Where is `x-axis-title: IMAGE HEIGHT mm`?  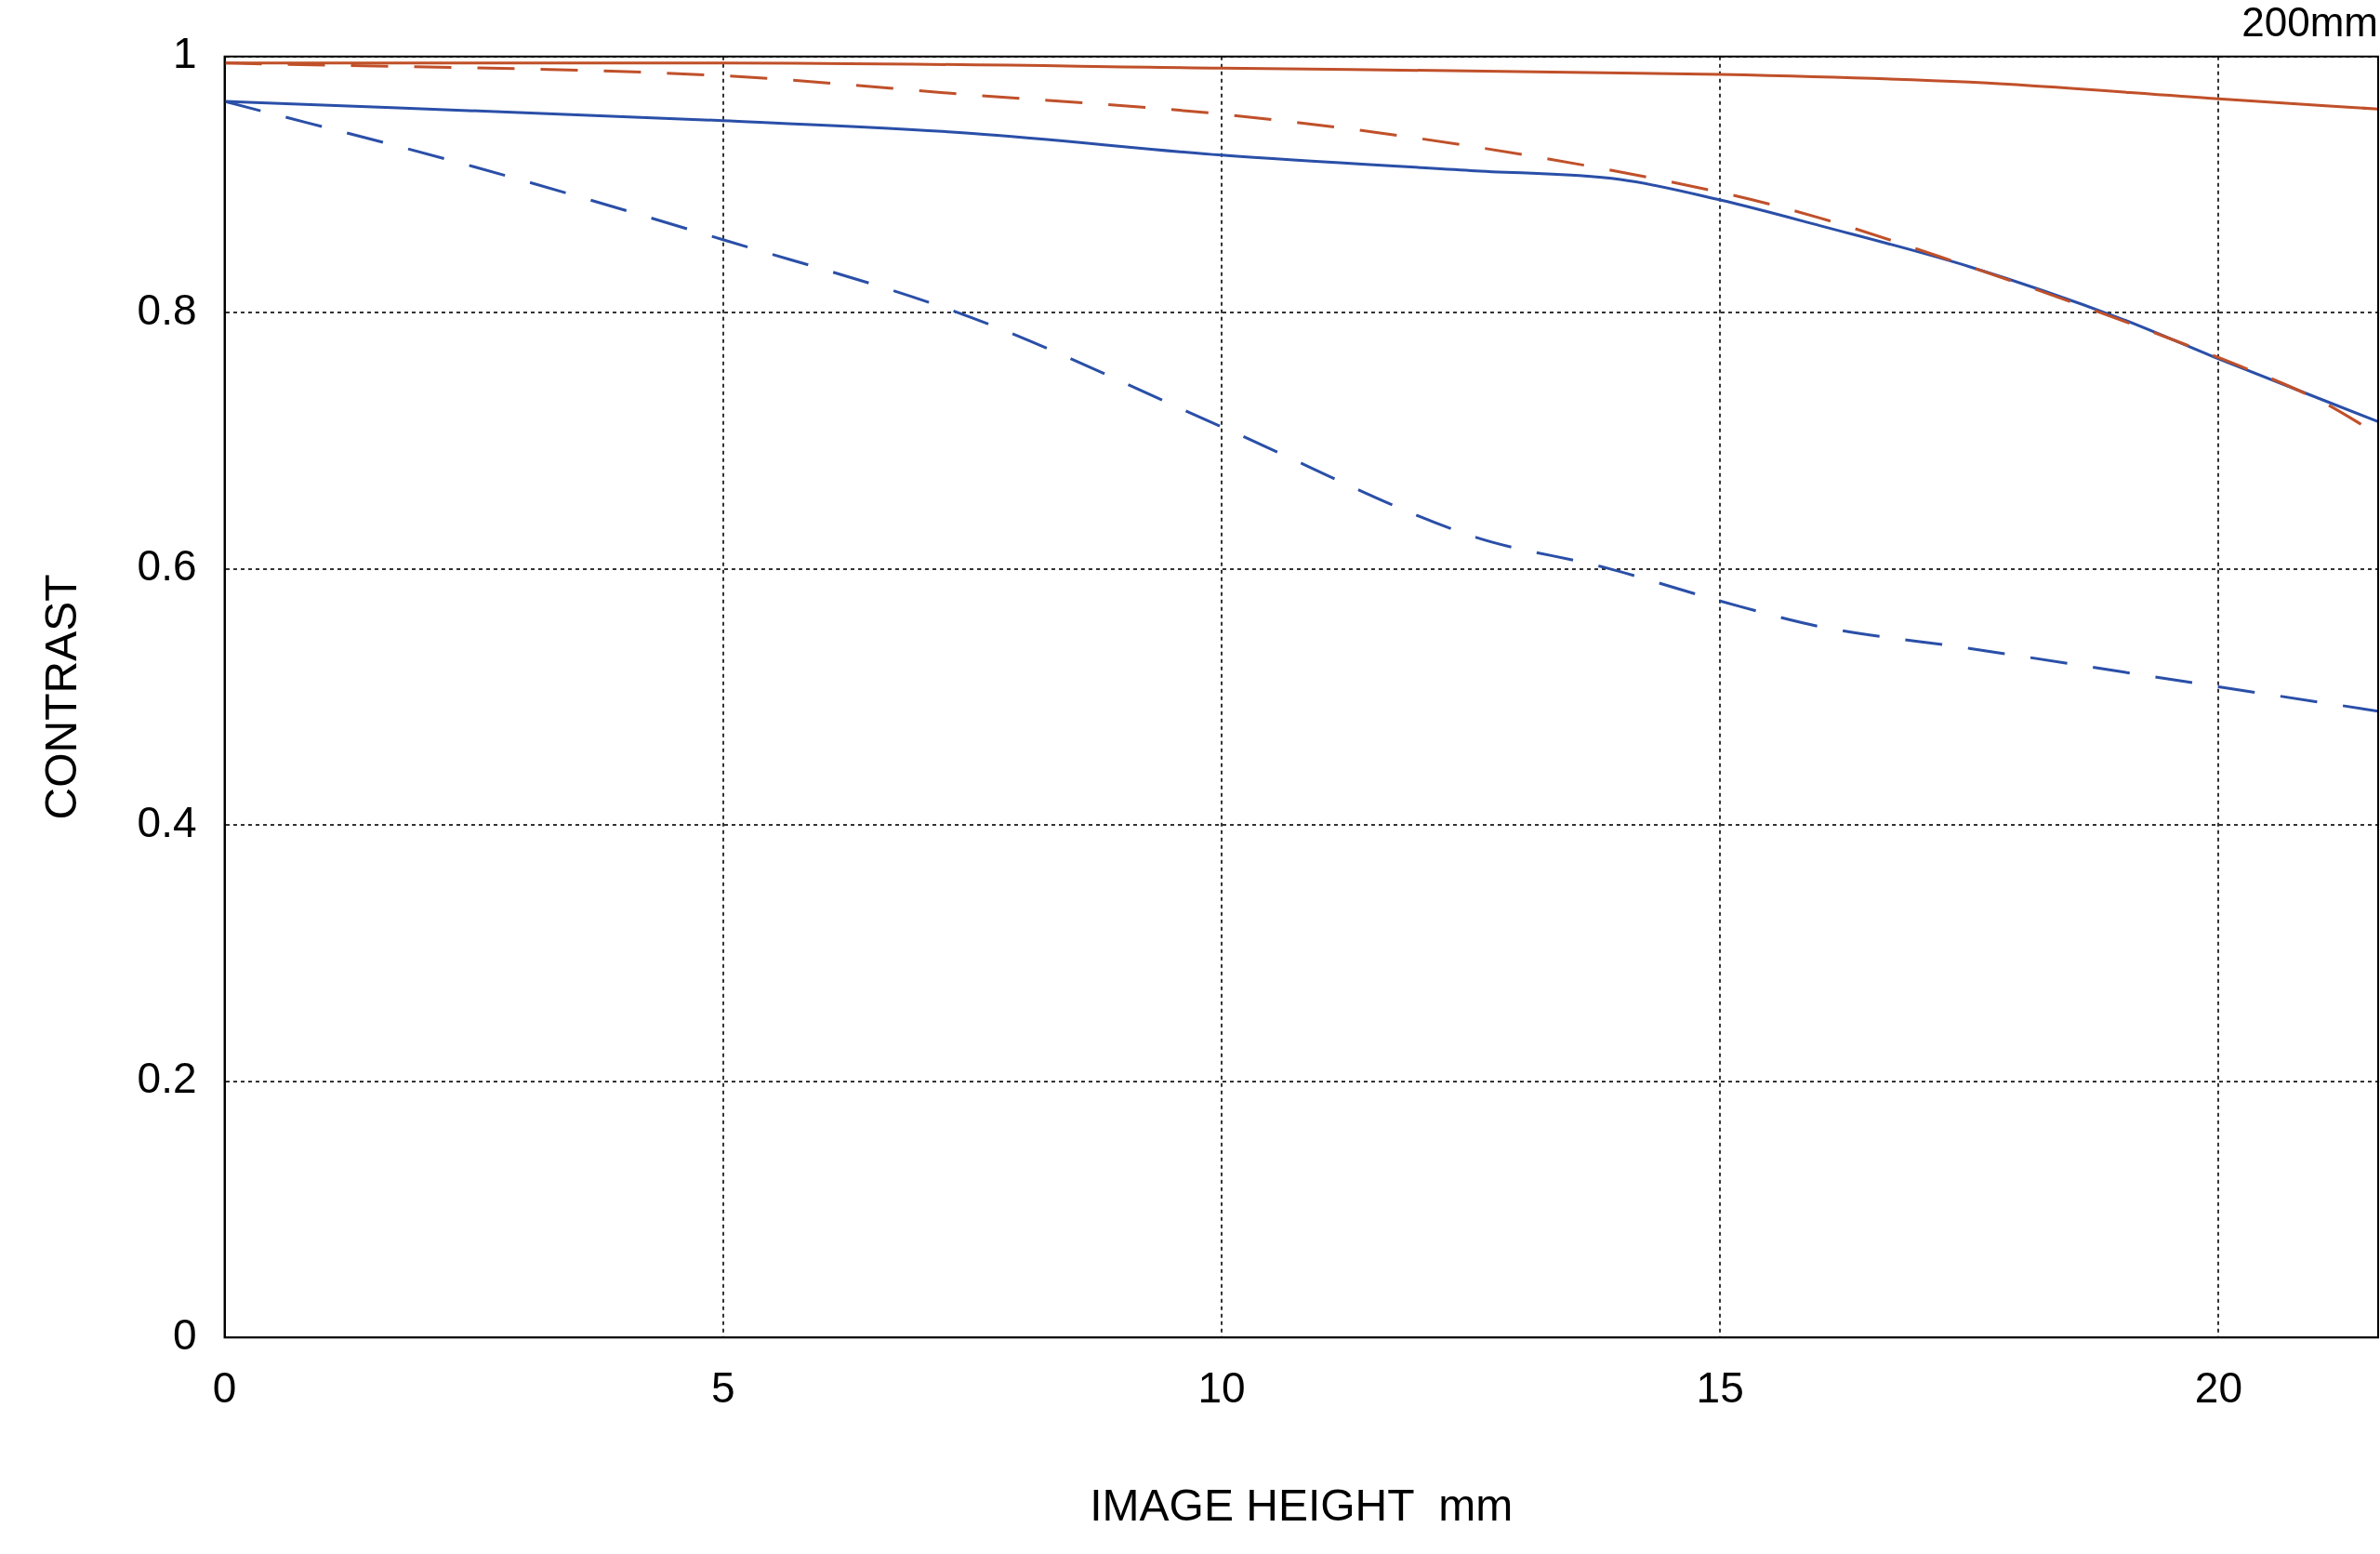 x-axis-title: IMAGE HEIGHT mm is located at coordinates (1302, 1506).